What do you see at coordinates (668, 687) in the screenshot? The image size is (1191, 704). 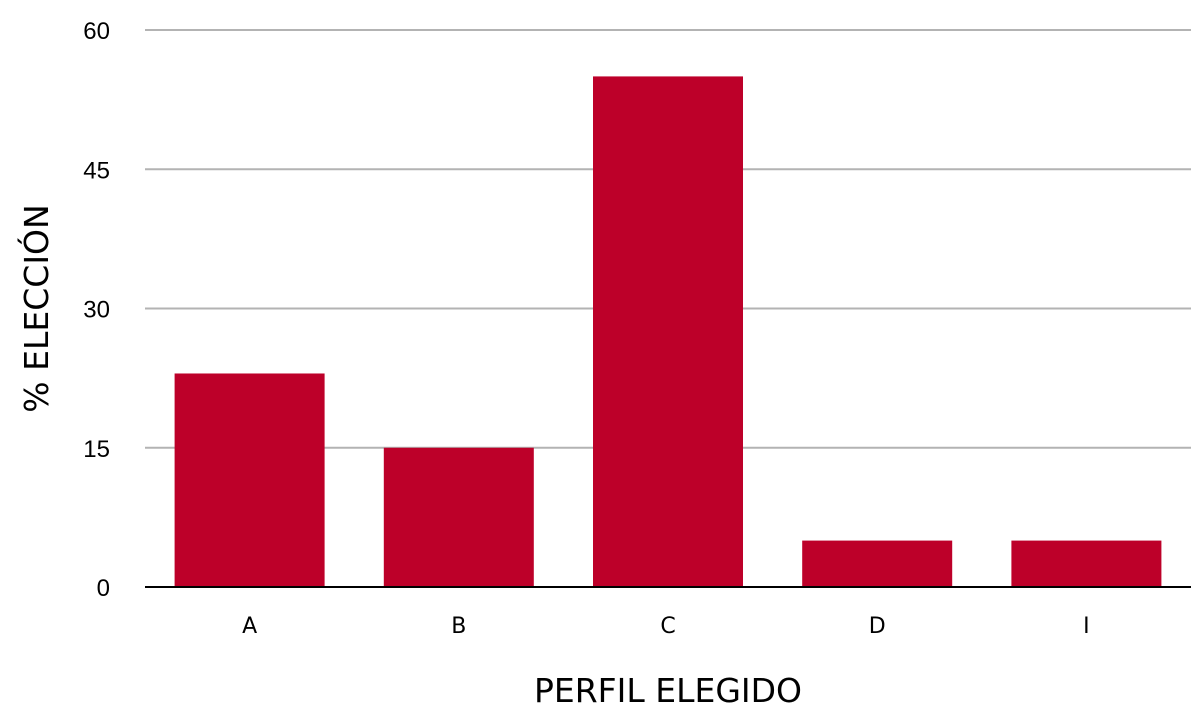 I see `x-axis-title: PERFIL ELEGIDO` at bounding box center [668, 687].